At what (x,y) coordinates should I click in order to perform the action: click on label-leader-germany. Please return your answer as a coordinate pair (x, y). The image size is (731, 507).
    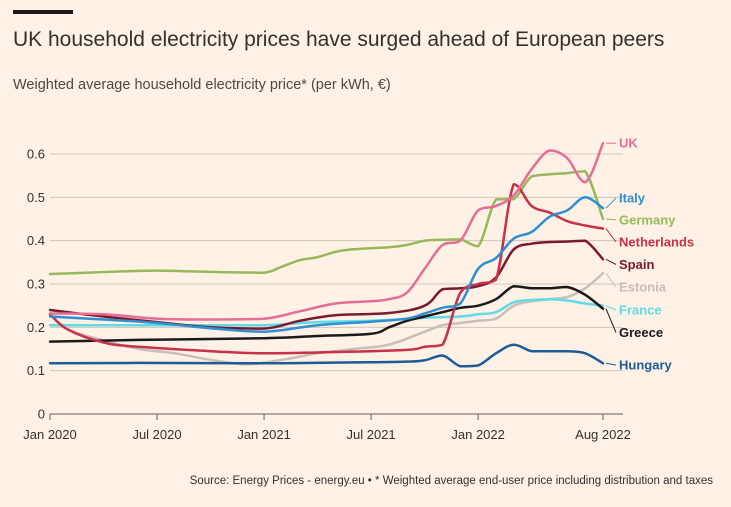
    Looking at the image, I should click on (611, 219).